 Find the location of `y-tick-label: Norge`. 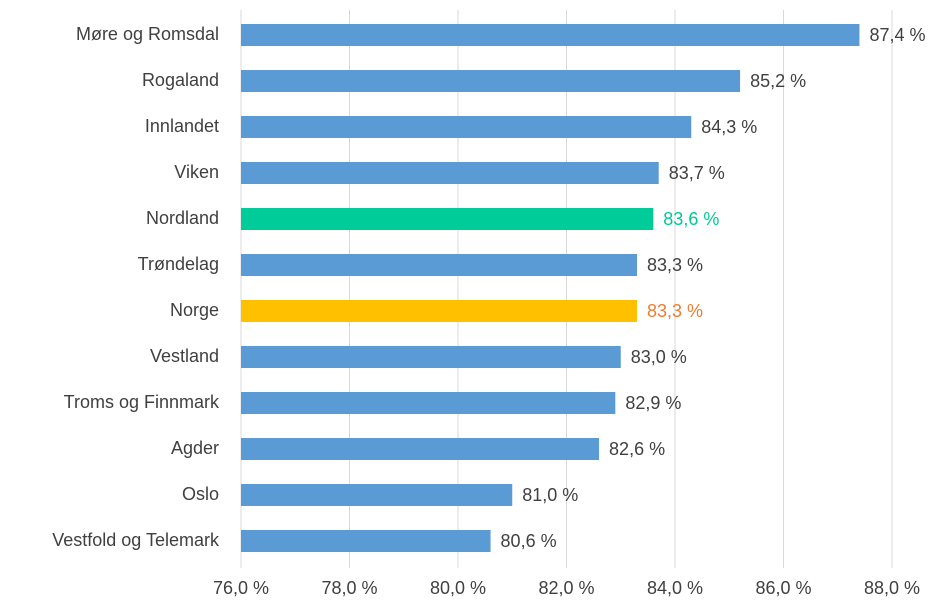

y-tick-label: Norge is located at coordinates (194, 310).